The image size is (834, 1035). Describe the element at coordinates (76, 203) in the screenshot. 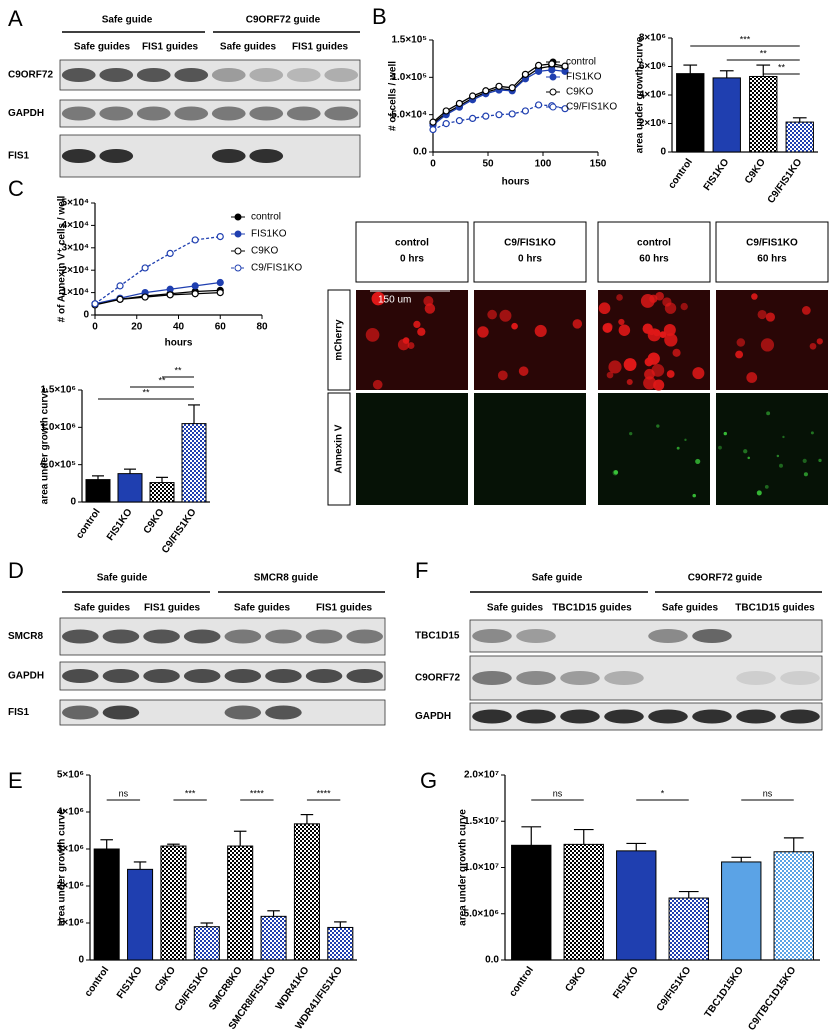

I see `y-tick-label: 5×10⁴` at that location.